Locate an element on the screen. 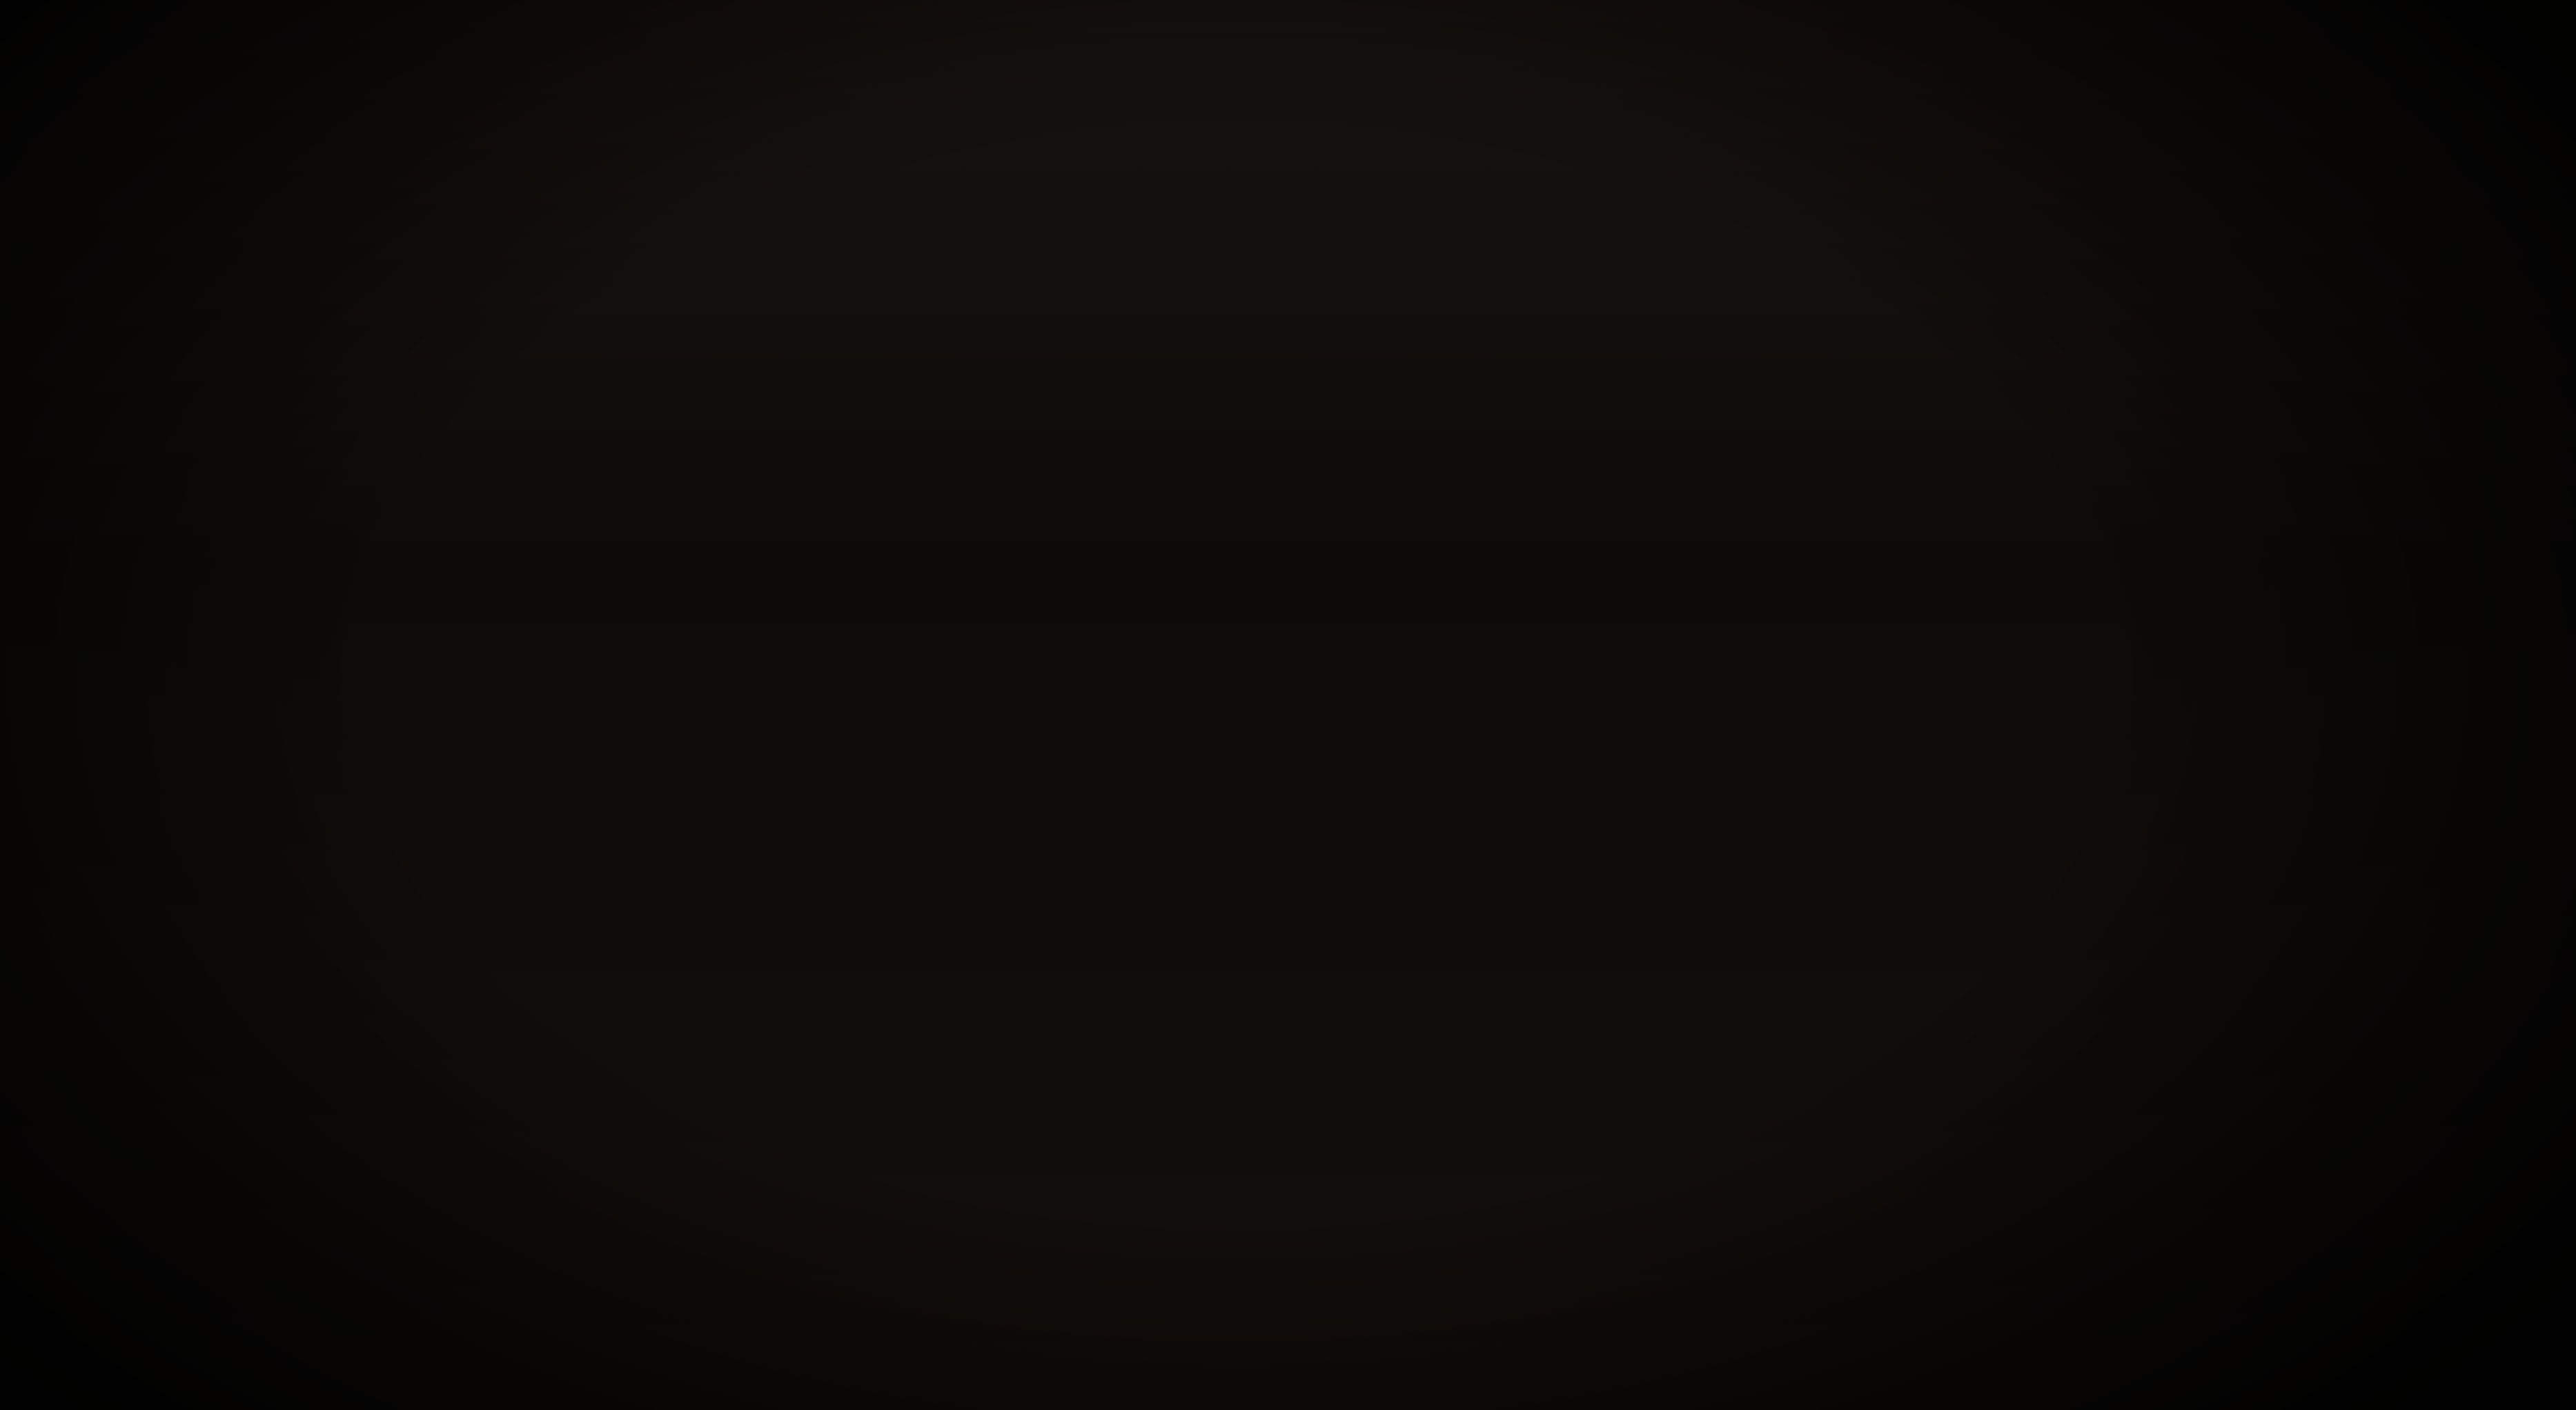 The height and width of the screenshot is (1410, 2576). vis-button-line-graph is located at coordinates (83, 70).